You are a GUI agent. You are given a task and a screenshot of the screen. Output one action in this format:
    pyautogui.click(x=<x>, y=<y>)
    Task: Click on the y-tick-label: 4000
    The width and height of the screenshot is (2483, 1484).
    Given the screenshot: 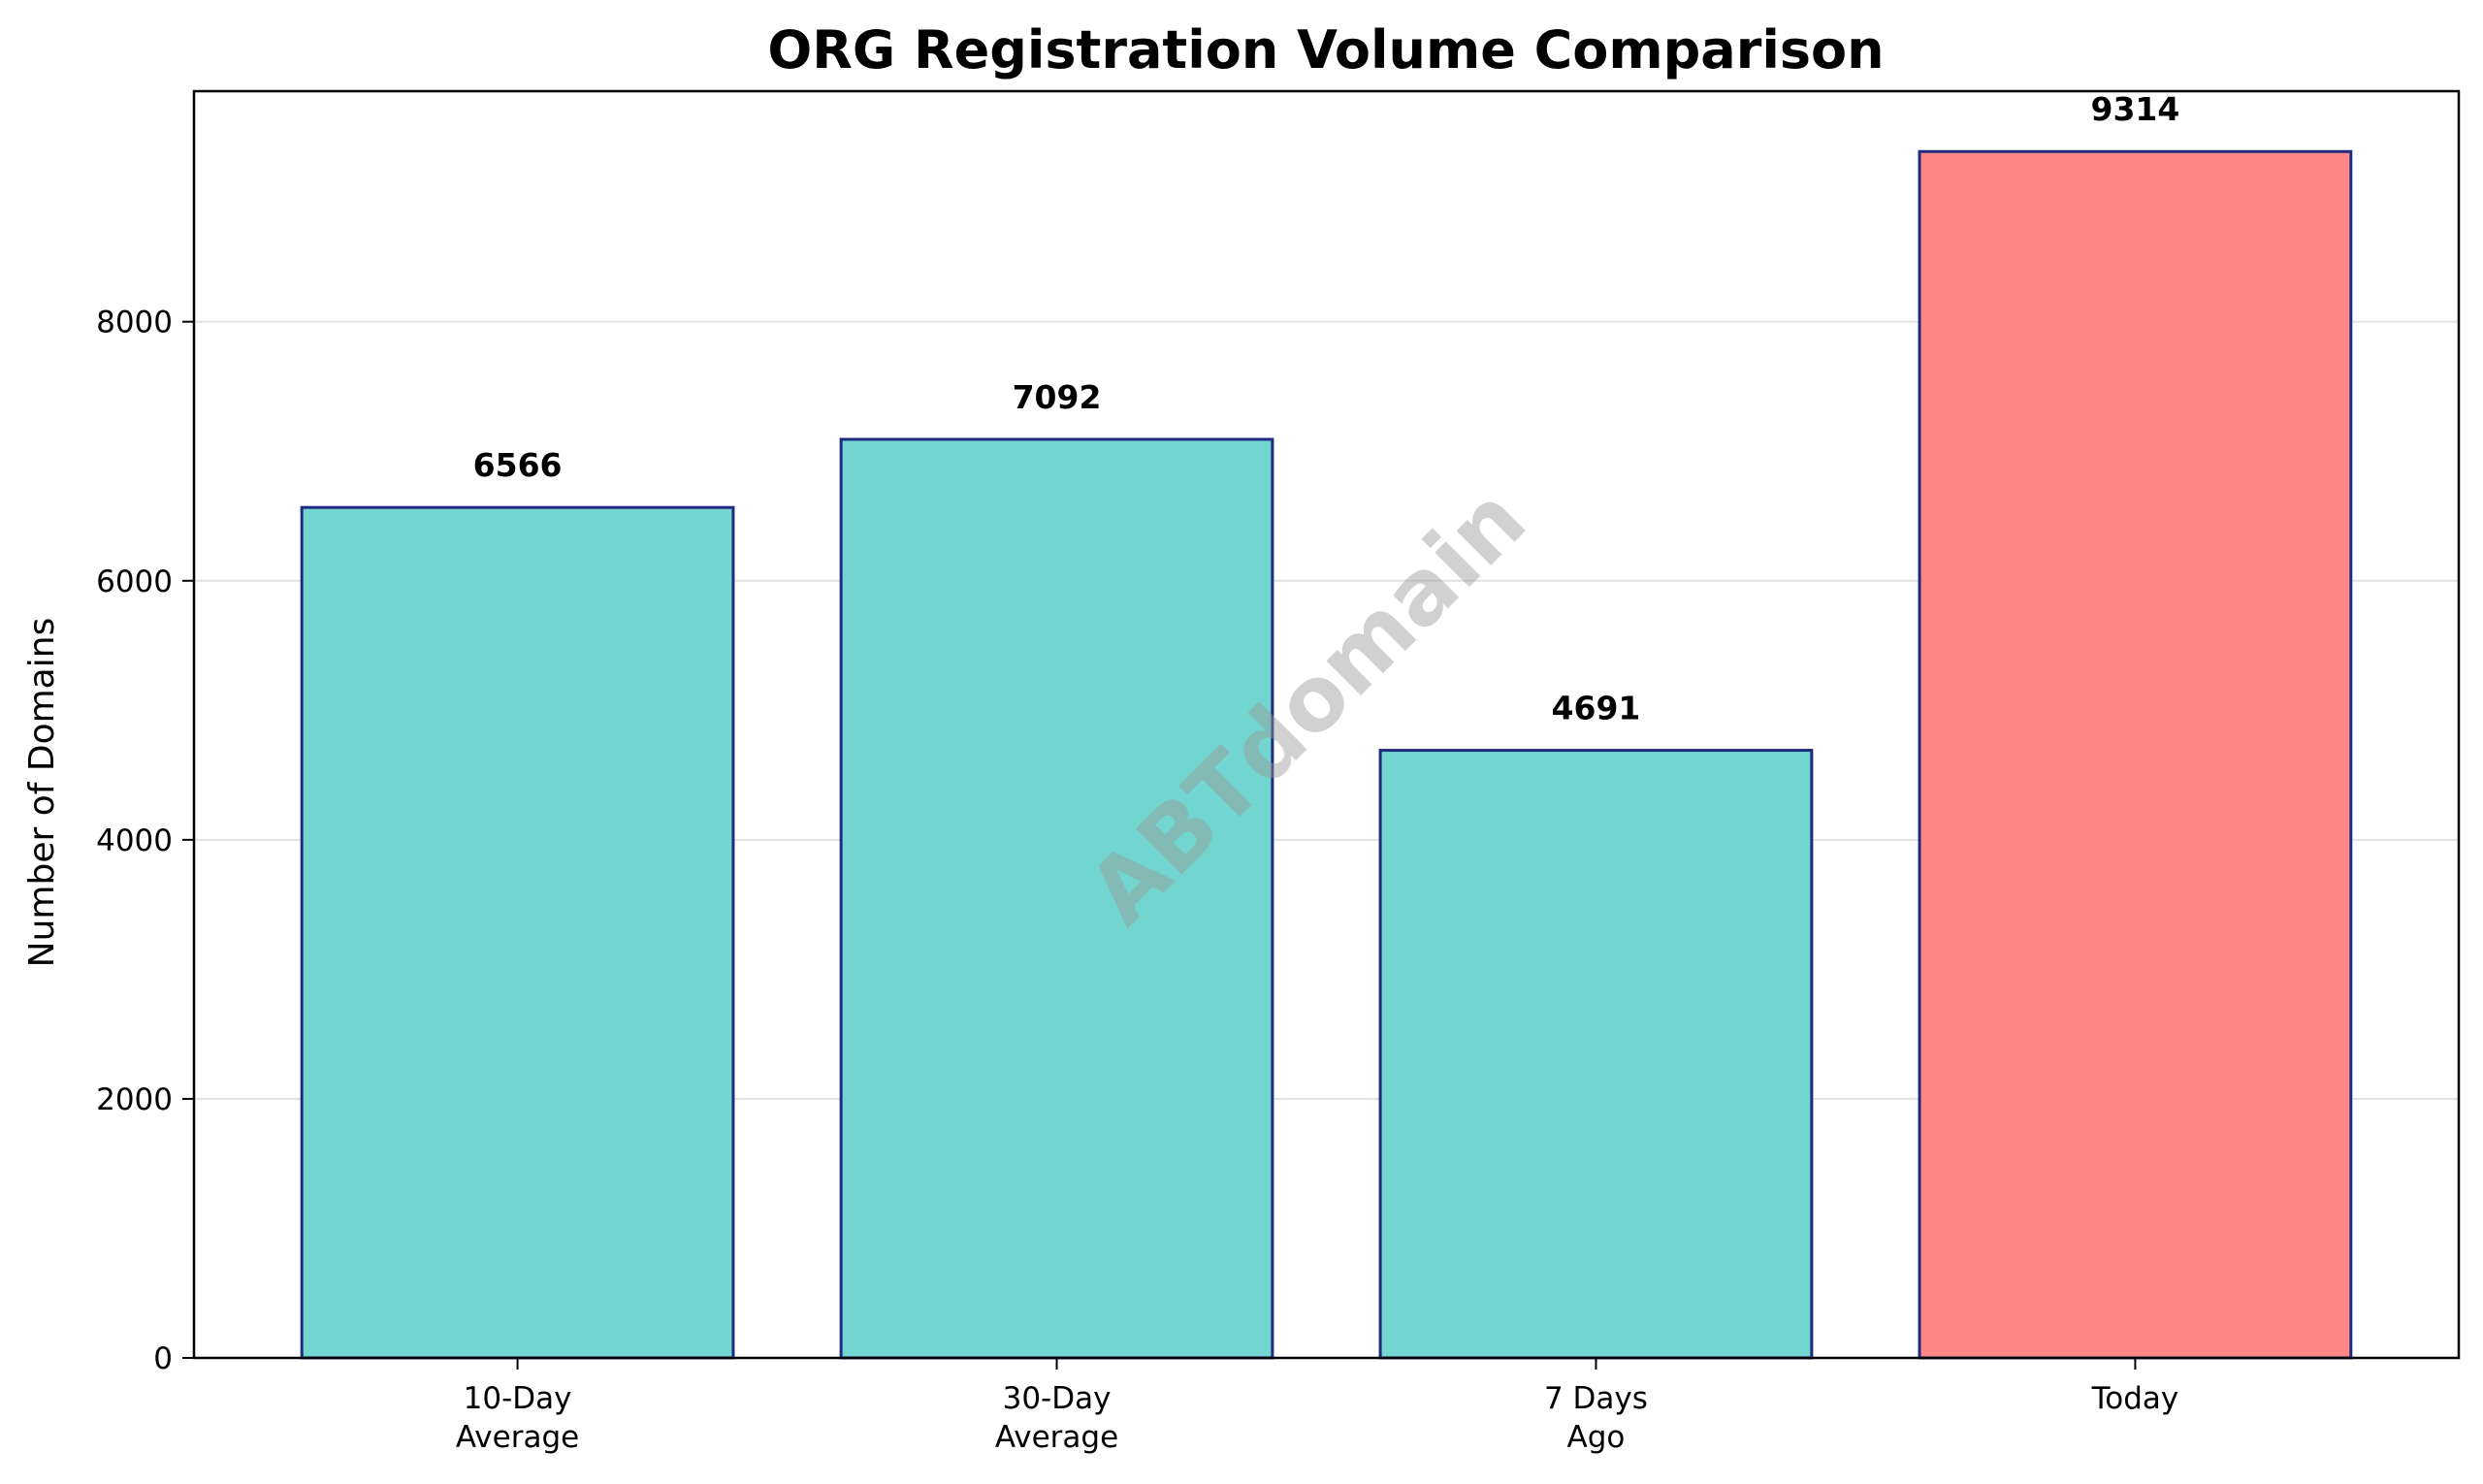 What is the action you would take?
    pyautogui.click(x=134, y=841)
    